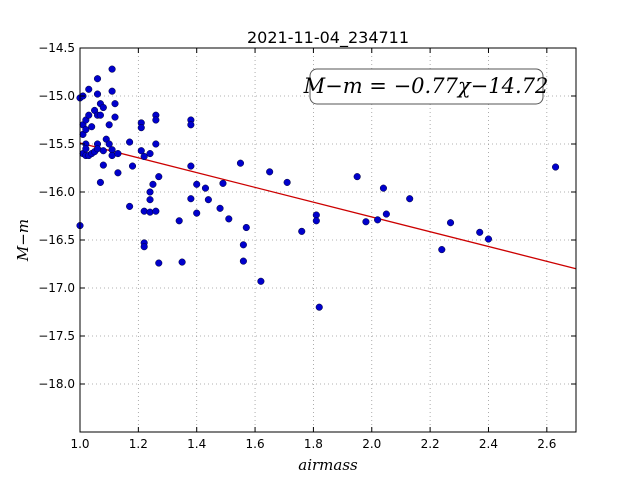 The image size is (640, 480). Describe the element at coordinates (79, 444) in the screenshot. I see `x-tick-label: 1.0` at that location.